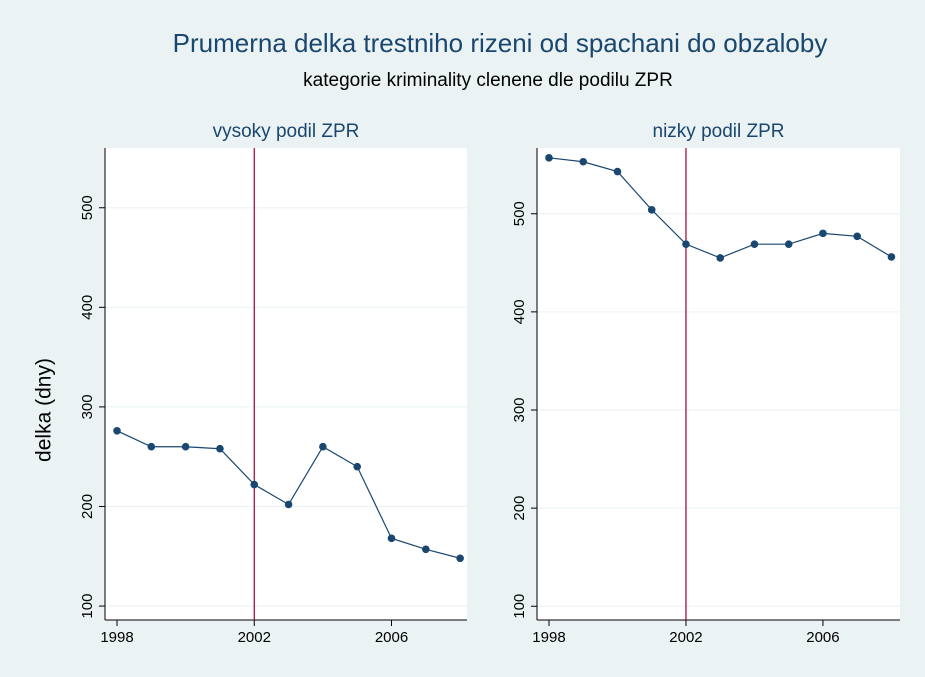  What do you see at coordinates (286, 131) in the screenshot?
I see `panel-title: vysoky podil ZPR` at bounding box center [286, 131].